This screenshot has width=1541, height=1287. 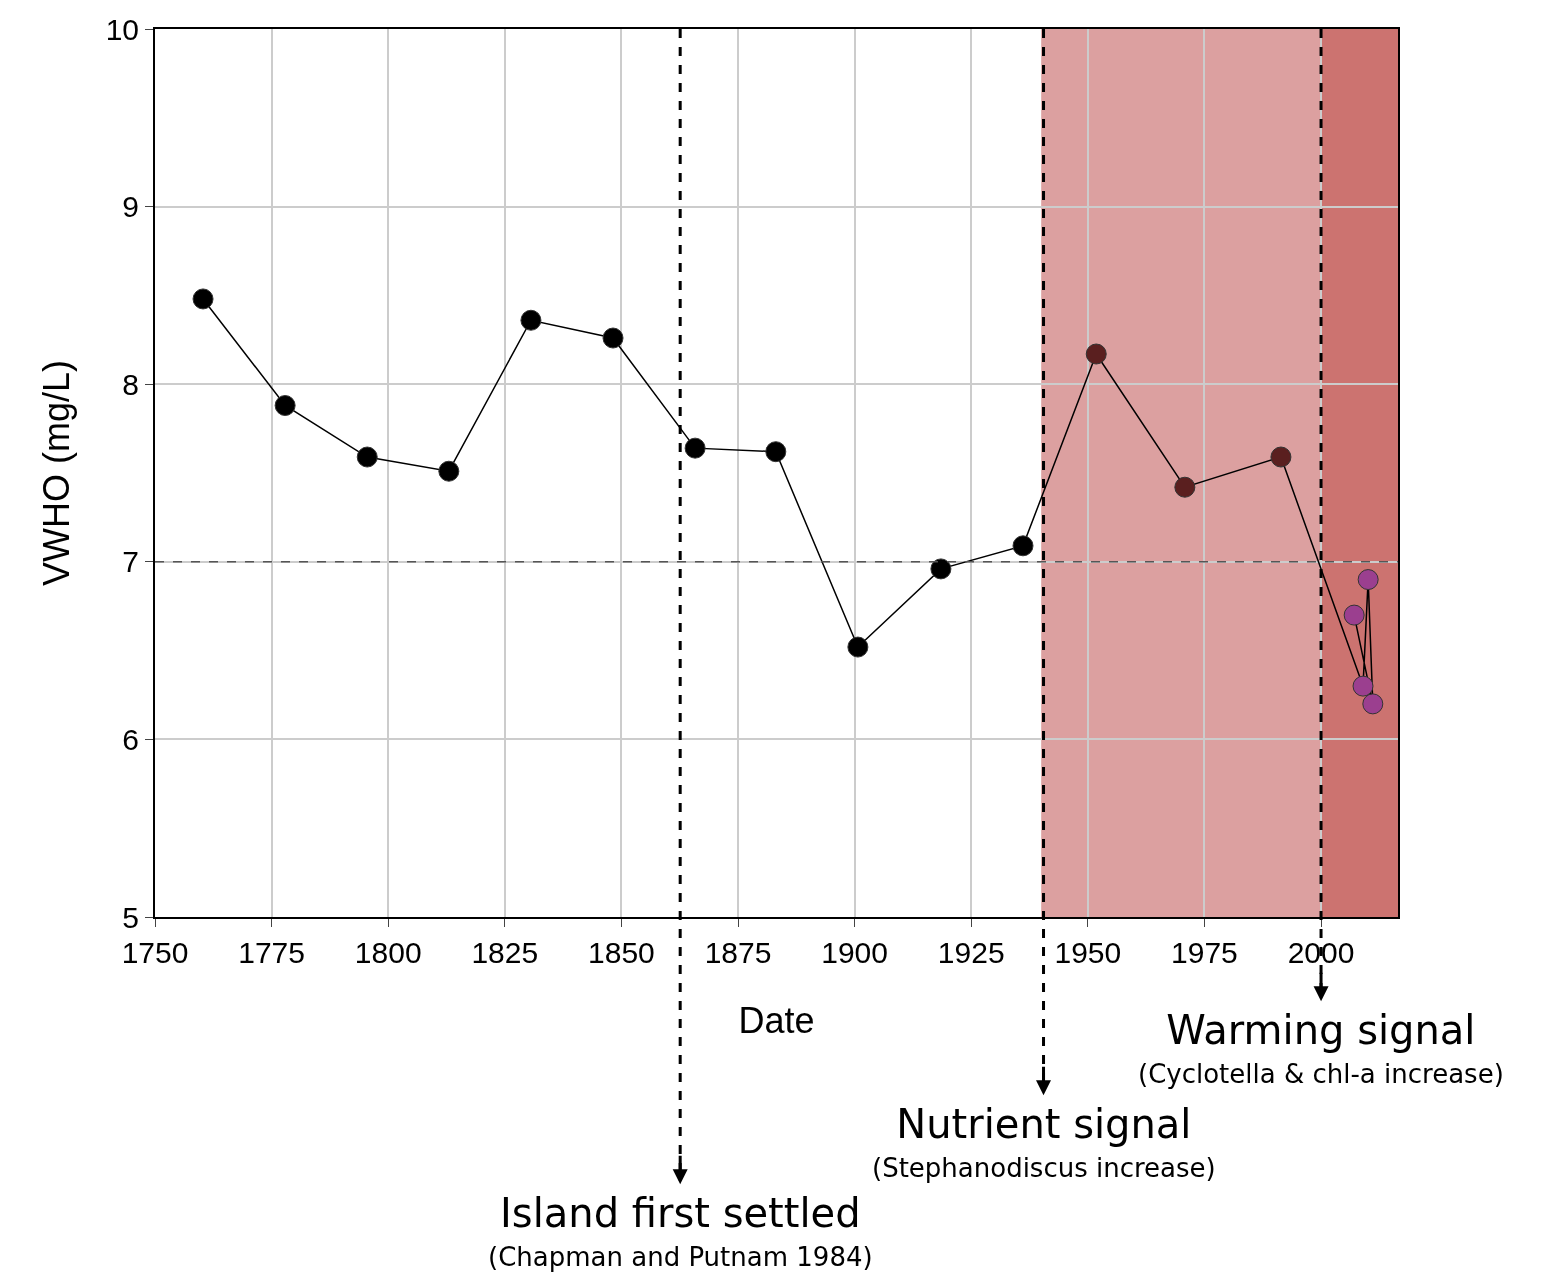 I want to click on y-tick-label: 7, so click(x=130, y=562).